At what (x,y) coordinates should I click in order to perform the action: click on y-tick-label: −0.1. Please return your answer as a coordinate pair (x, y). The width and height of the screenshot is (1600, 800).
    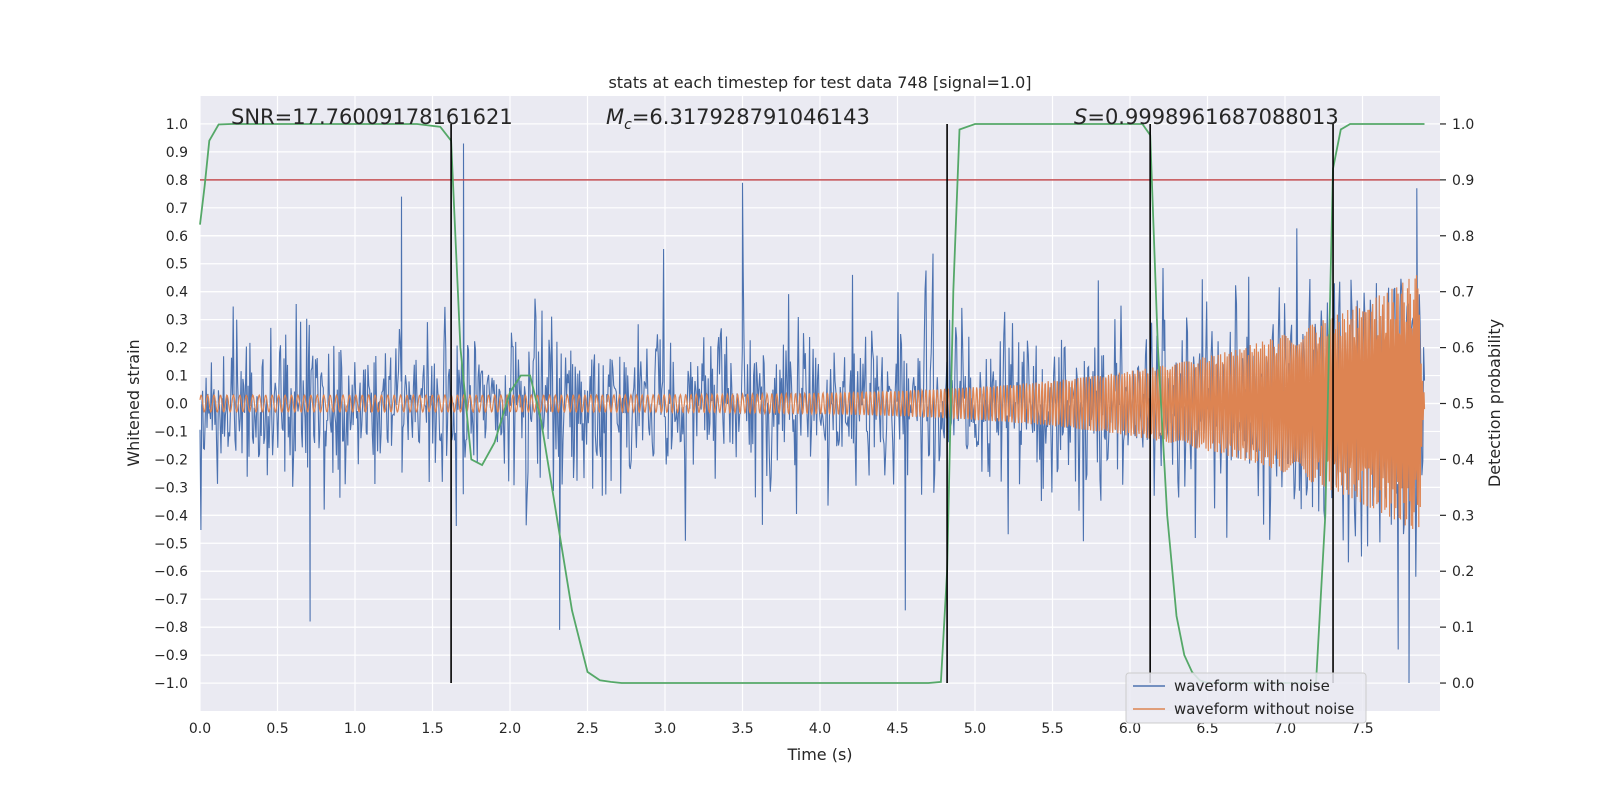
    Looking at the image, I should click on (171, 432).